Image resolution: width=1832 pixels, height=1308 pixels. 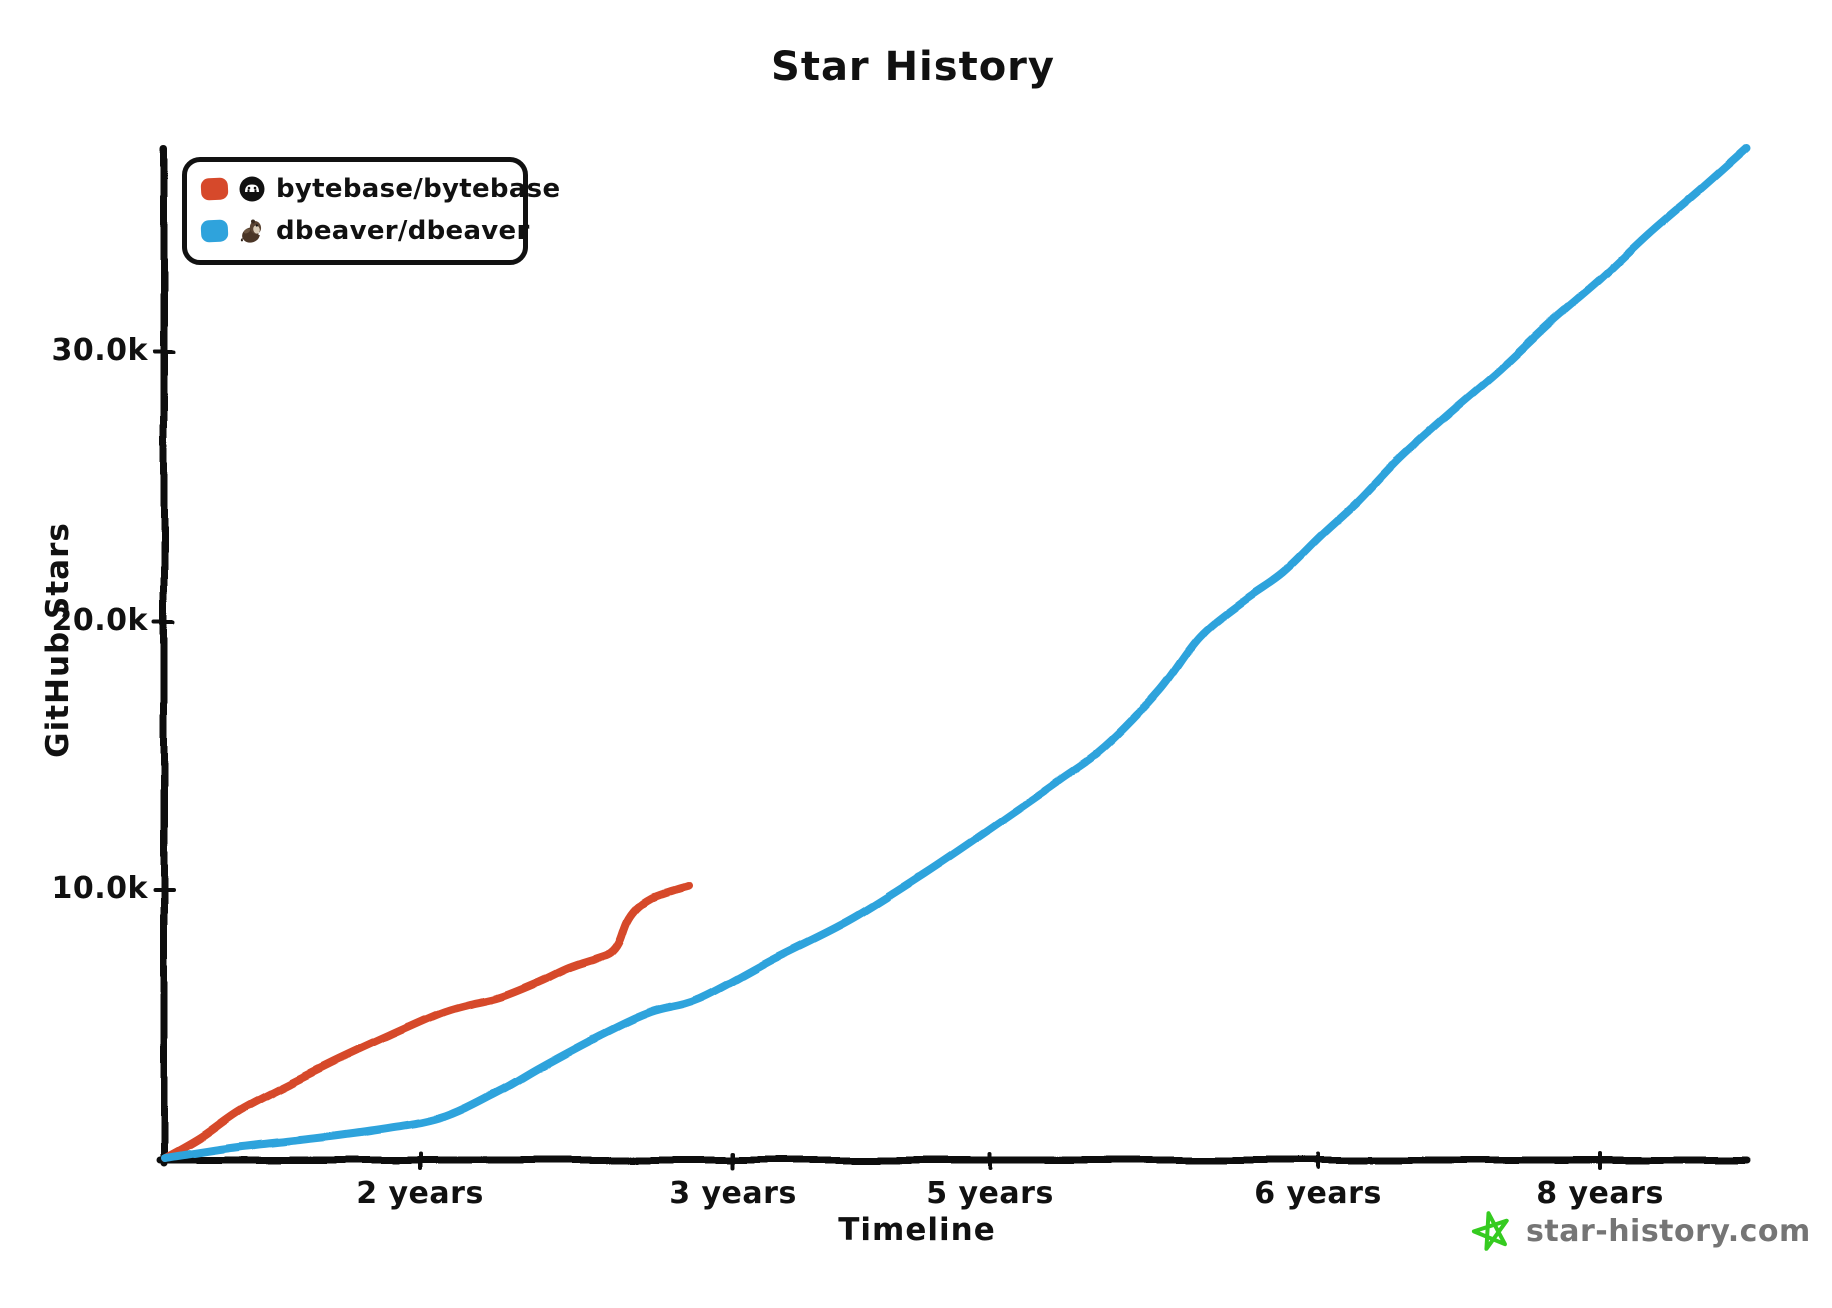 I want to click on x-tick-2-years: 2 years, so click(x=420, y=1193).